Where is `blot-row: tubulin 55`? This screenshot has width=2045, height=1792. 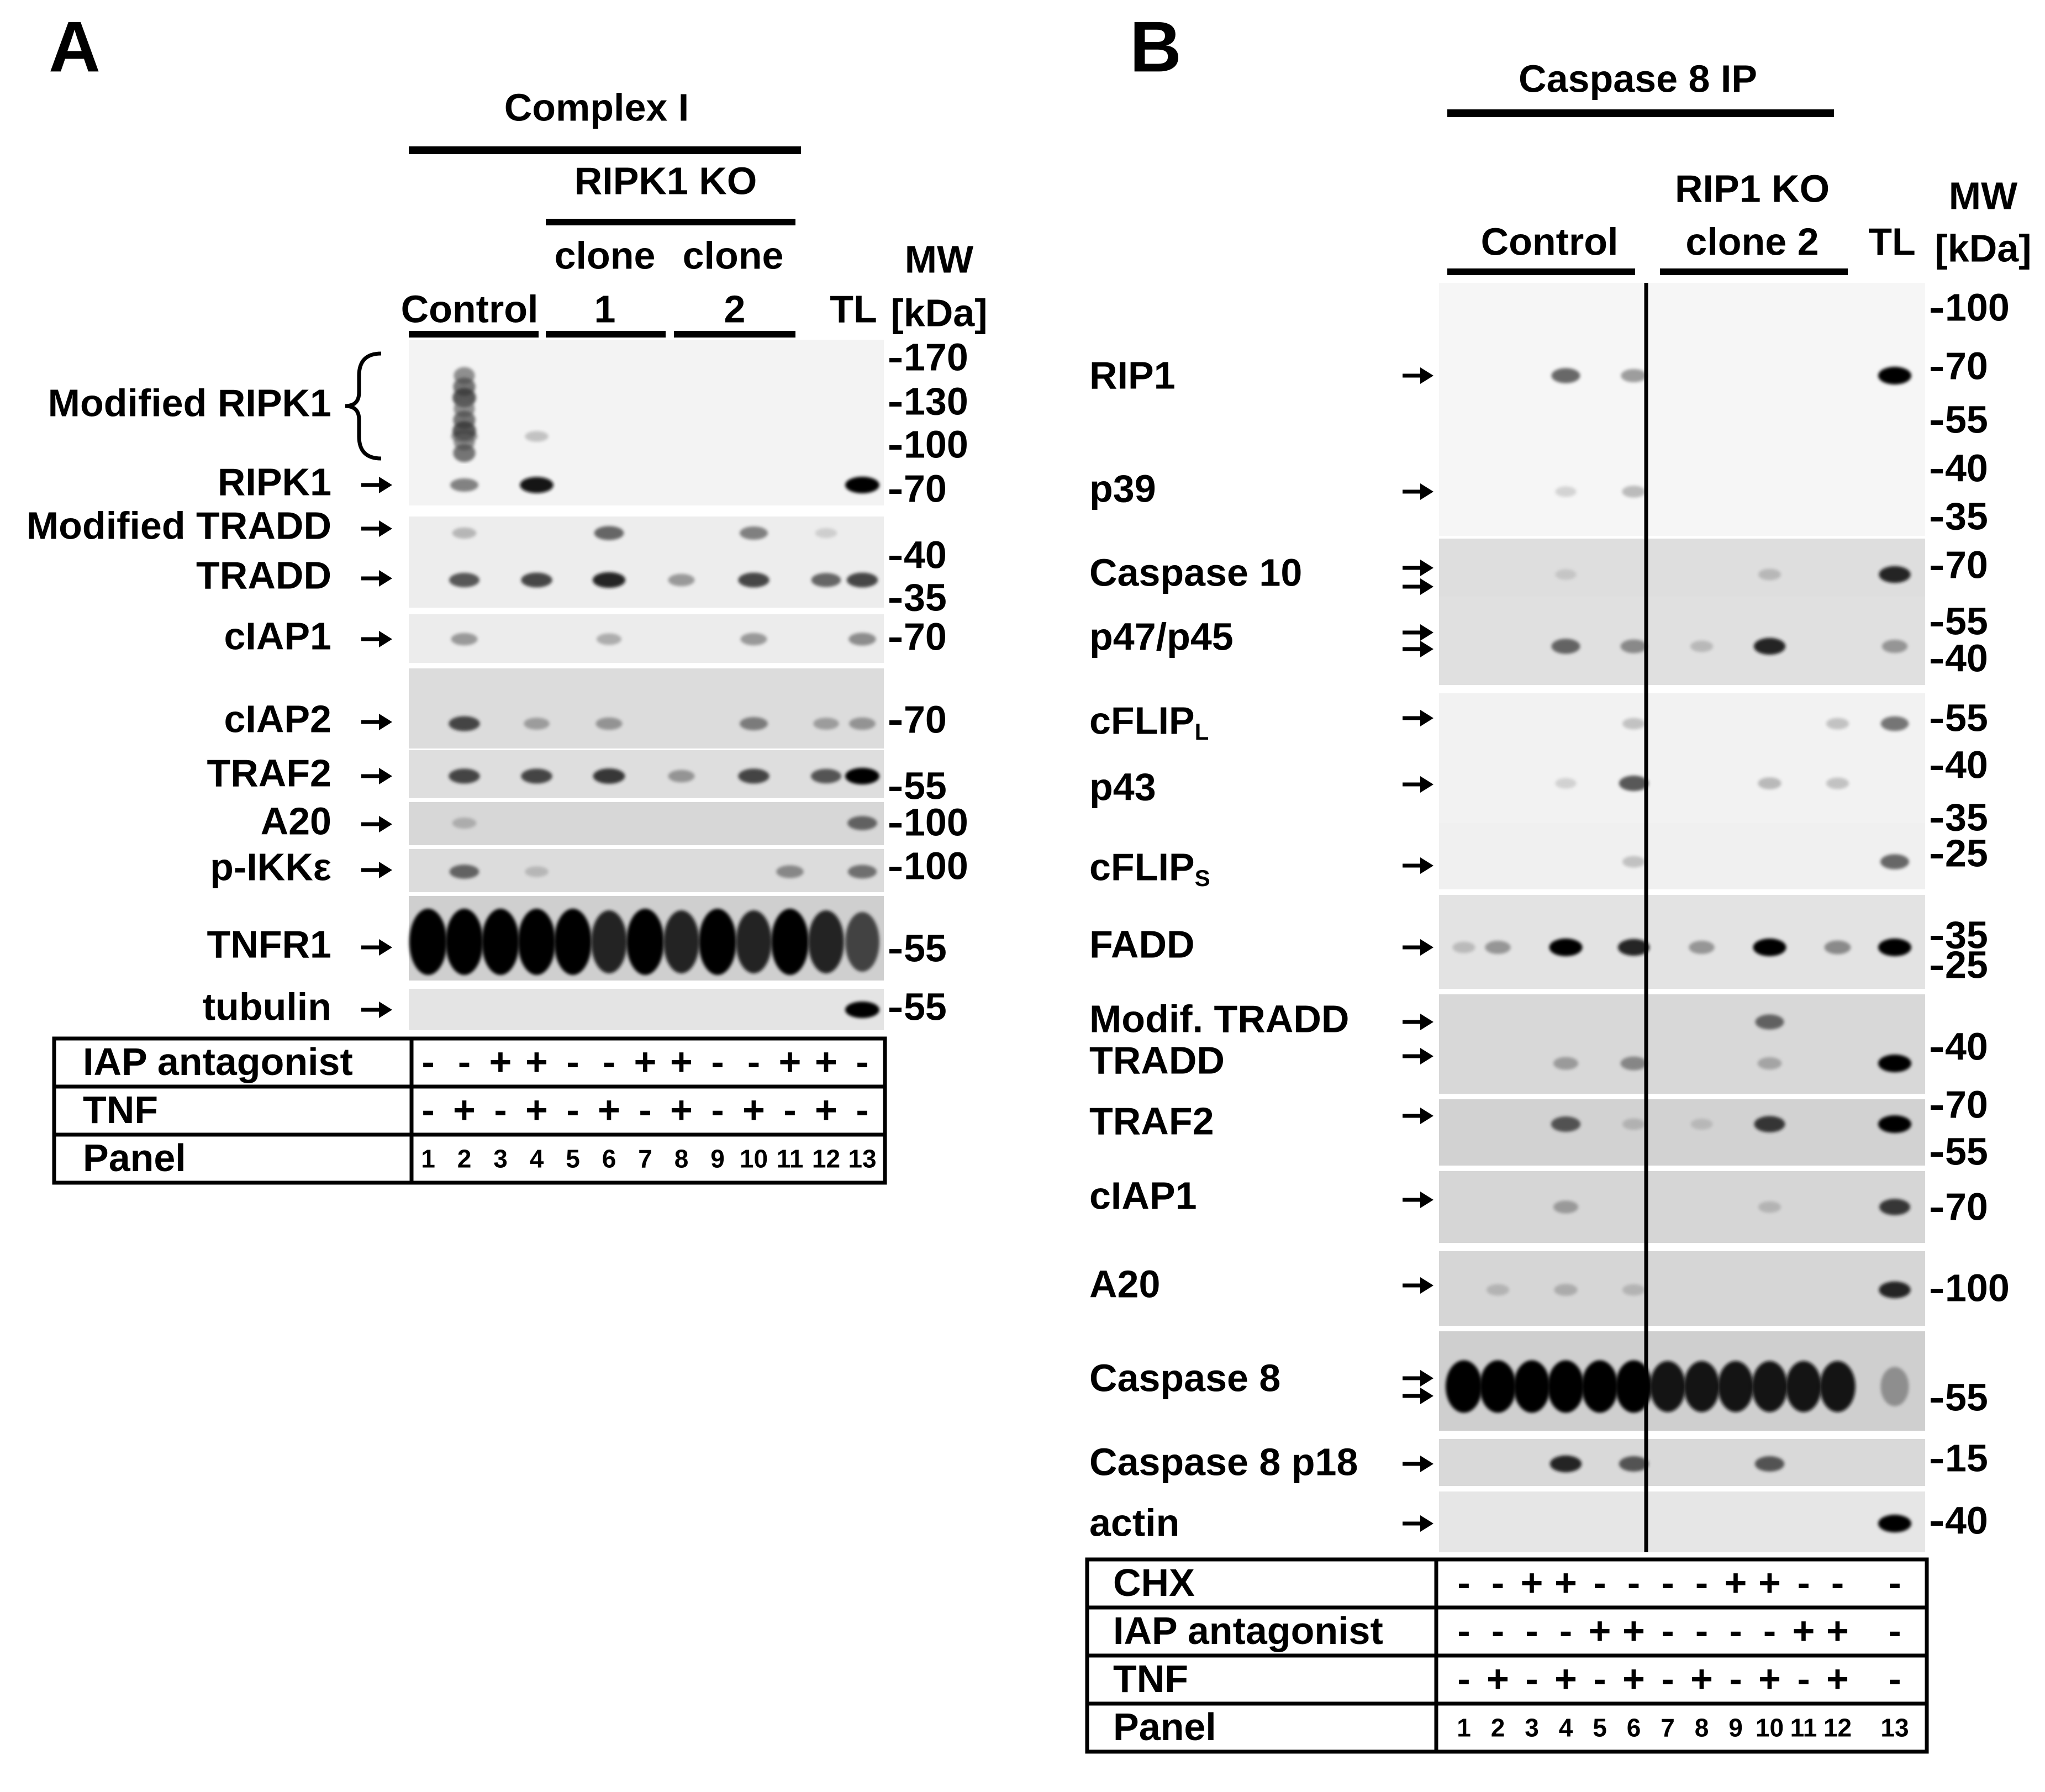 blot-row: tubulin 55 is located at coordinates (575, 1007).